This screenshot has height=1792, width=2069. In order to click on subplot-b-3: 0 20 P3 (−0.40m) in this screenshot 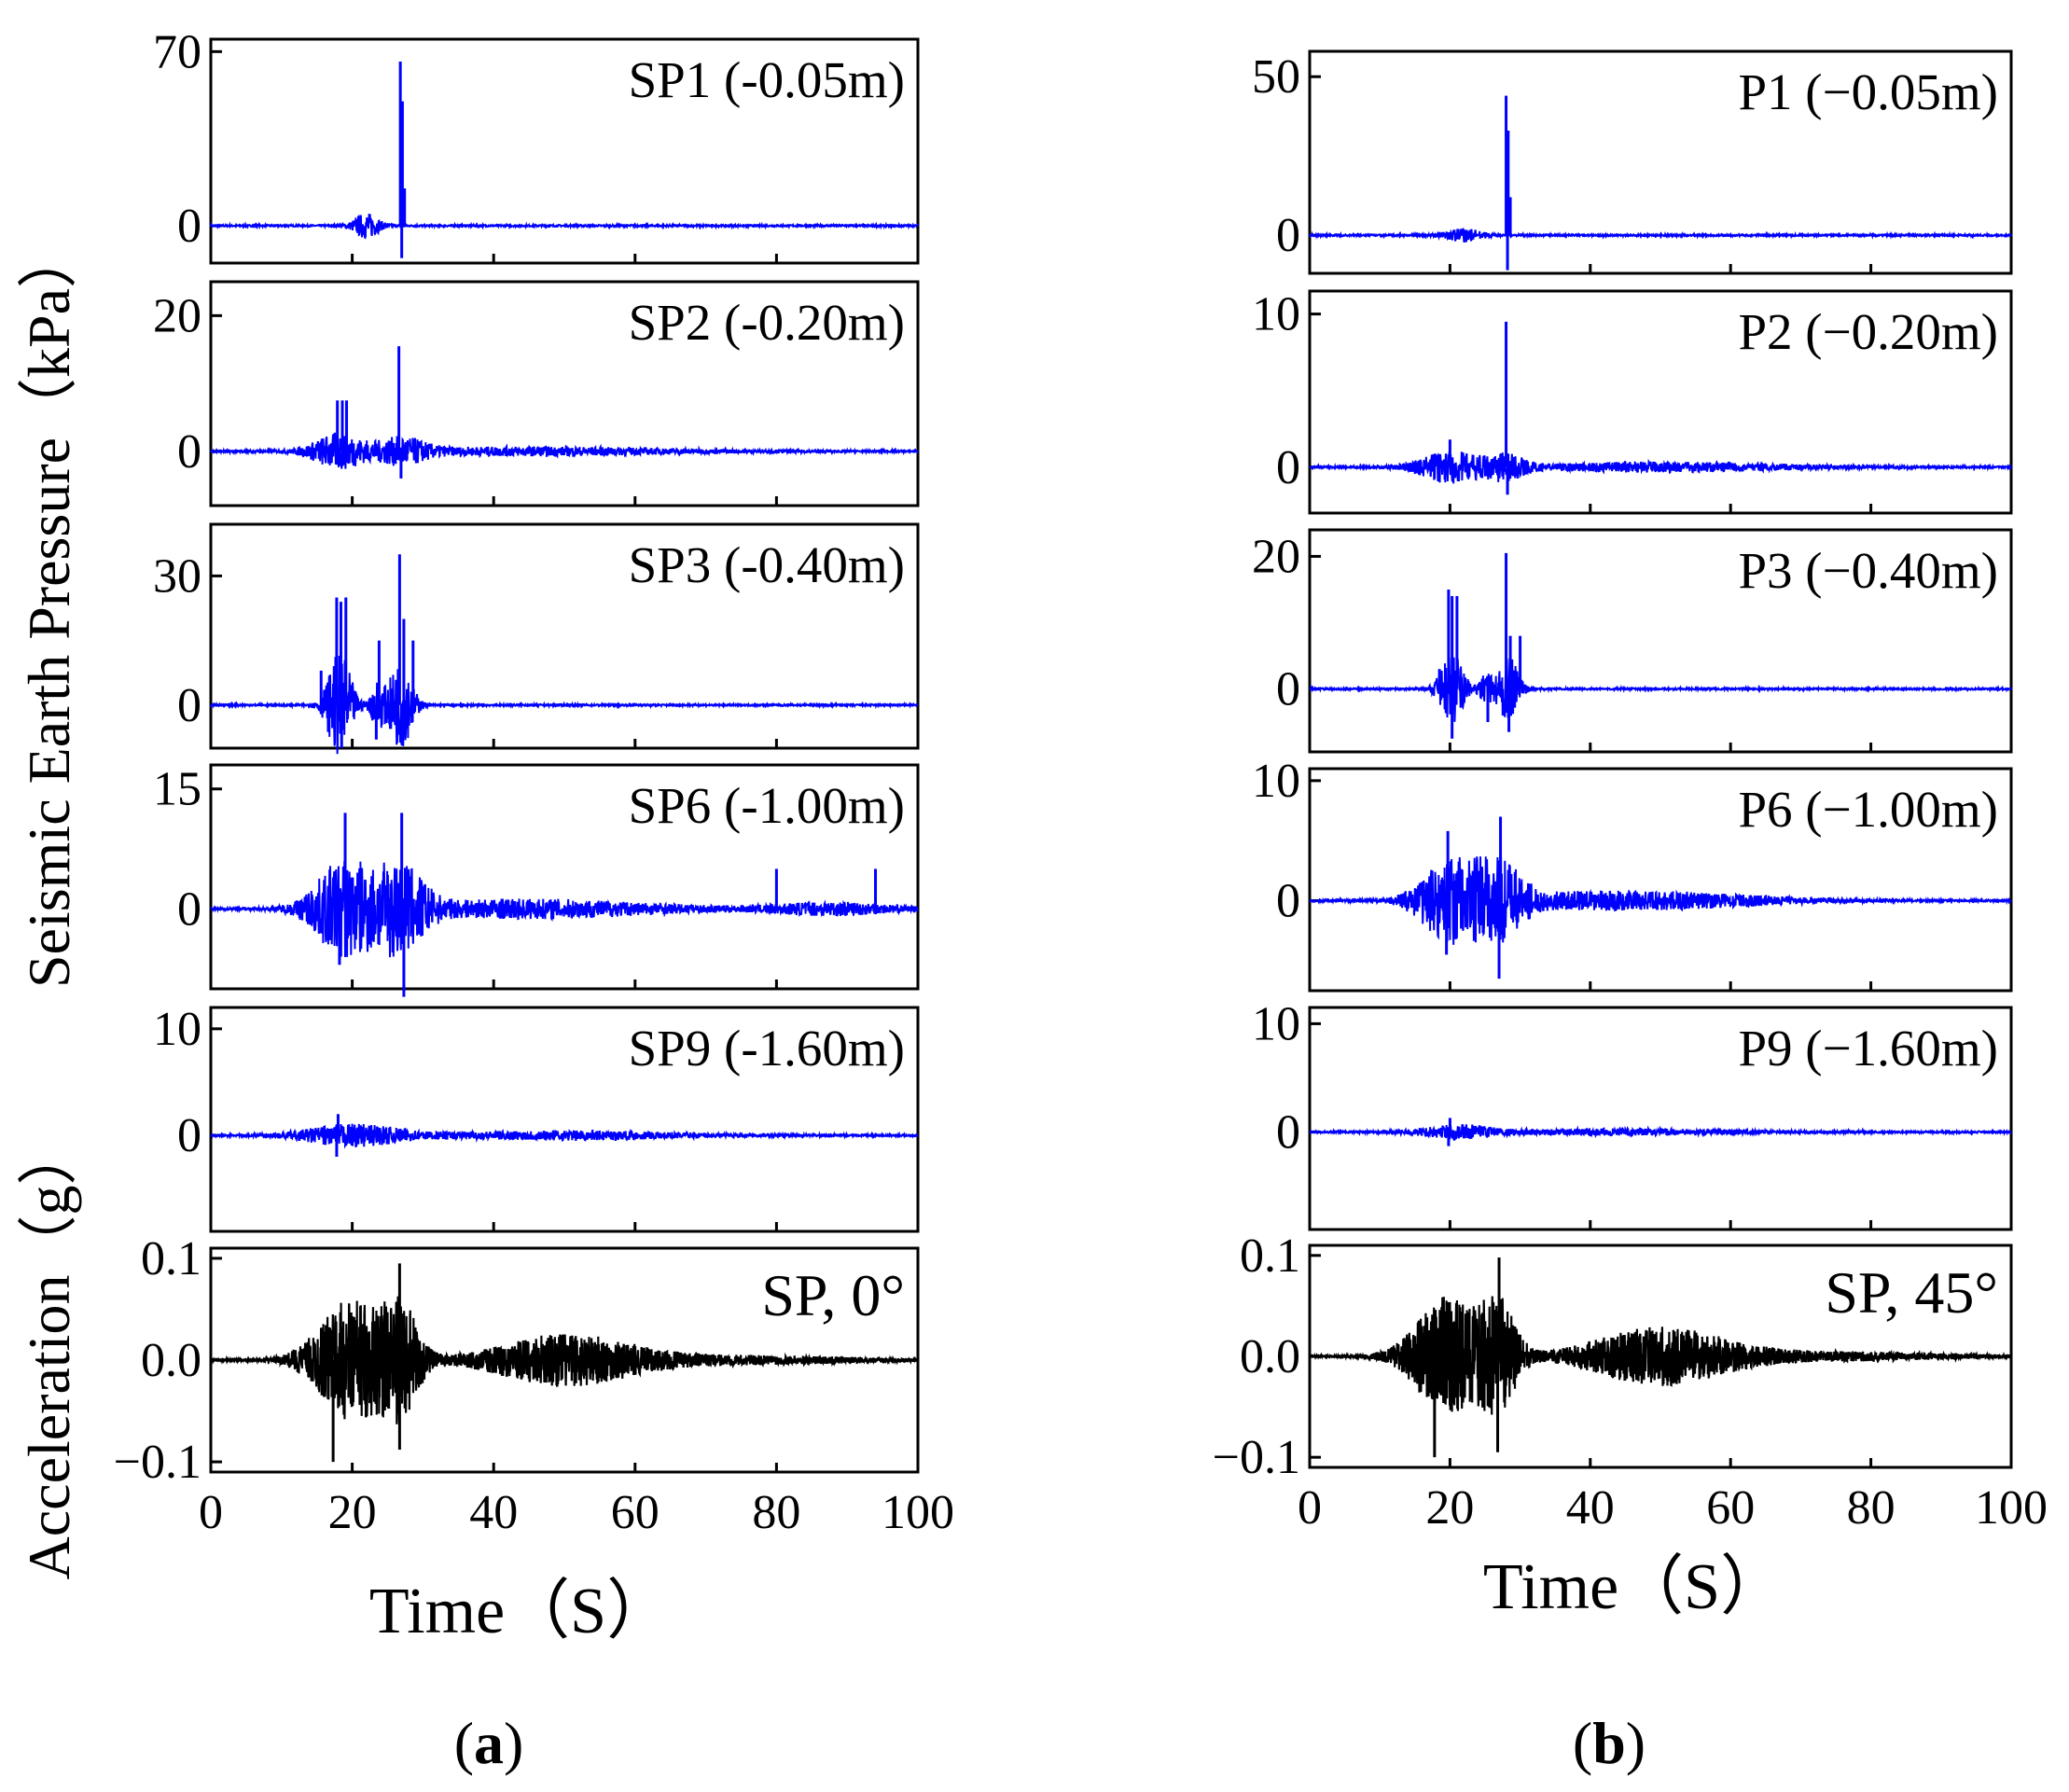, I will do `click(1633, 641)`.